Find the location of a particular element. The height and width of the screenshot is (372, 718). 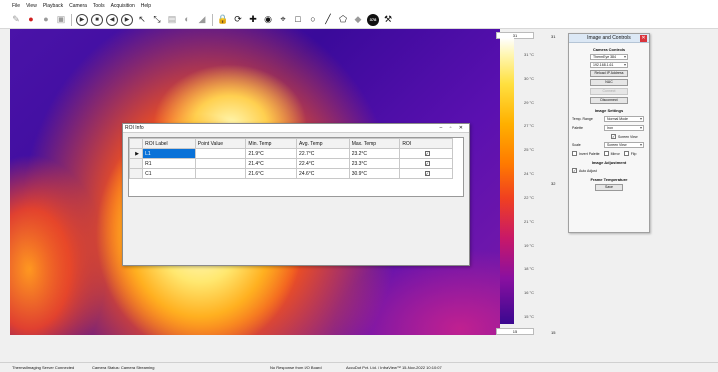

col-max-temp: Max. Temp is located at coordinates (374, 144).